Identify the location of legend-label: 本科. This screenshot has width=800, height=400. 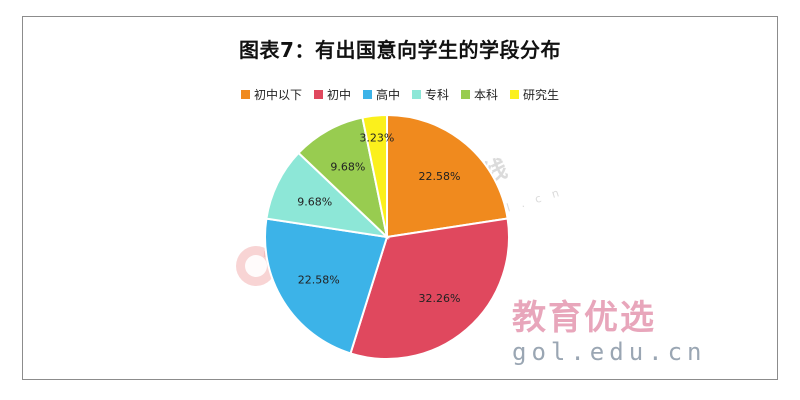
(486, 95).